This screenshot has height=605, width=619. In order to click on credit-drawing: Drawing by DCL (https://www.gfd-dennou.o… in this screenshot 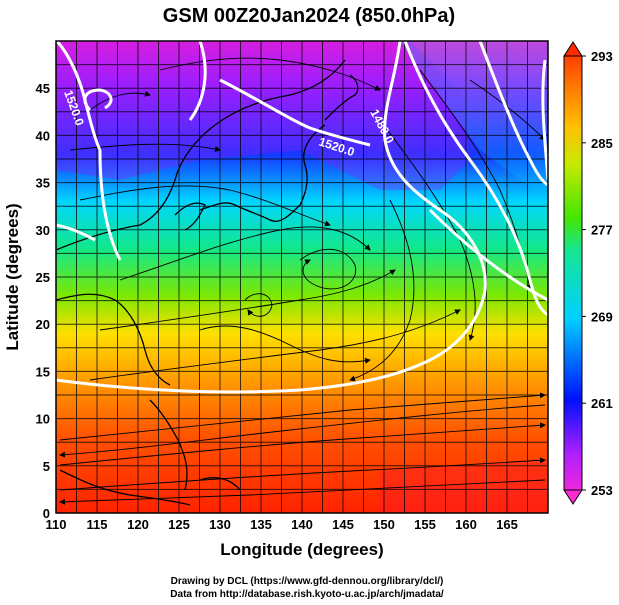, I will do `click(307, 581)`.